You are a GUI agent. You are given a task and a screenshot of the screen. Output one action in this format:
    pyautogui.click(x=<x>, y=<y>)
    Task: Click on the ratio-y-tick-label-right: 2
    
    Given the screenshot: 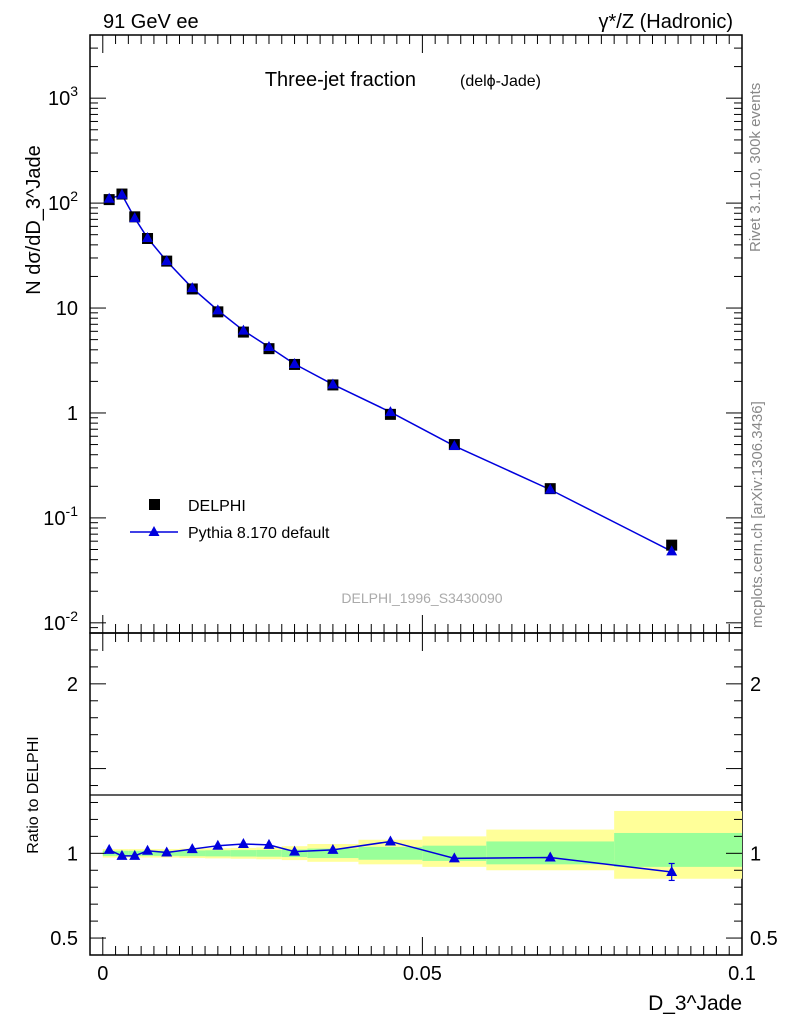 What is the action you would take?
    pyautogui.click(x=755, y=685)
    